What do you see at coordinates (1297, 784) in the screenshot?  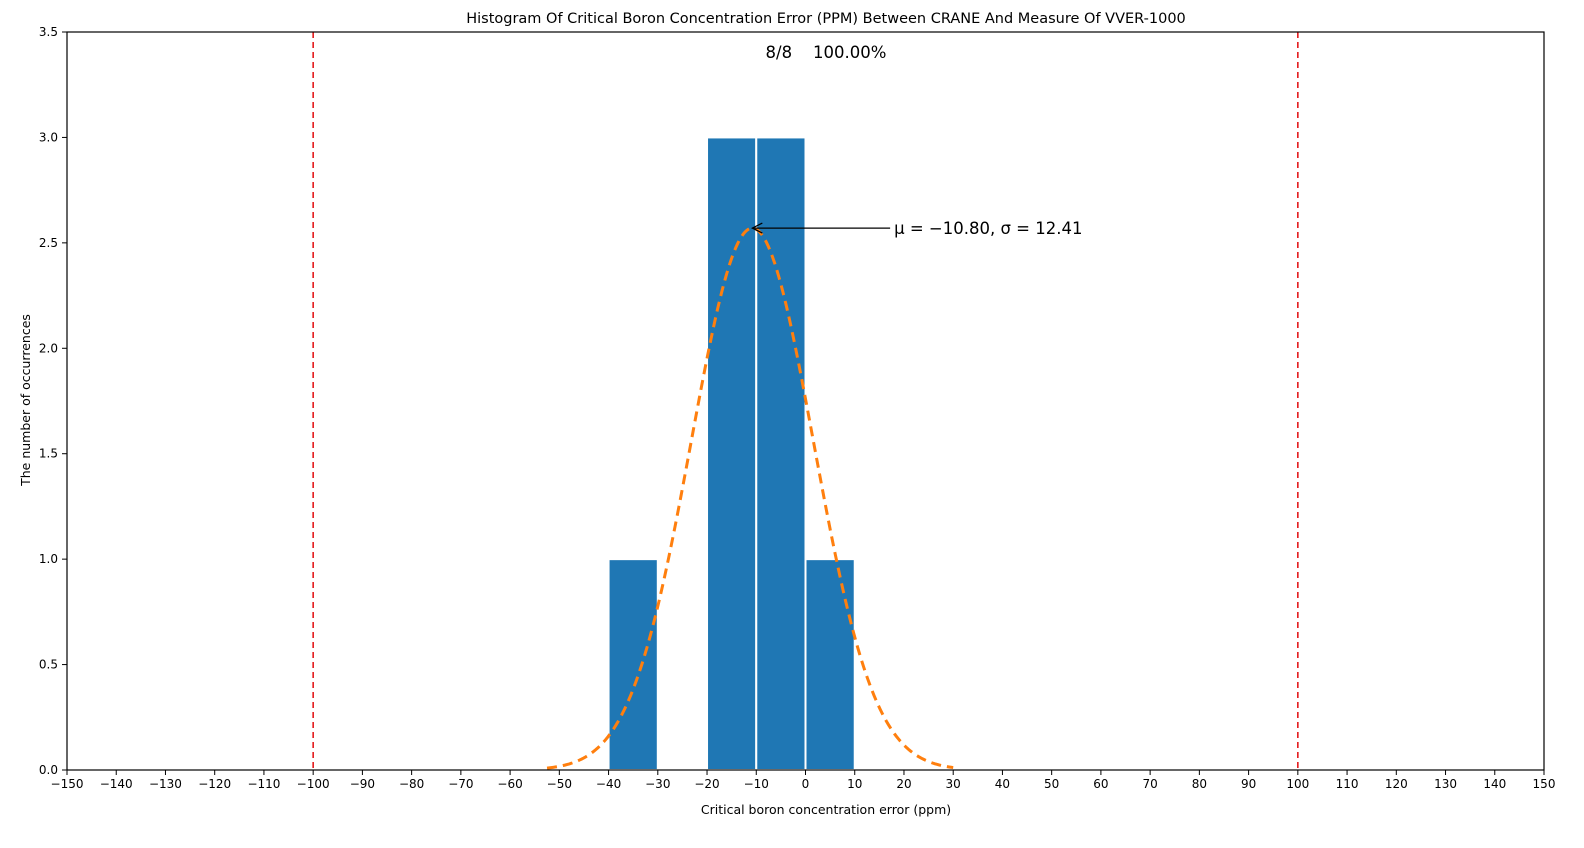 I see `x-tick-label: 100` at bounding box center [1297, 784].